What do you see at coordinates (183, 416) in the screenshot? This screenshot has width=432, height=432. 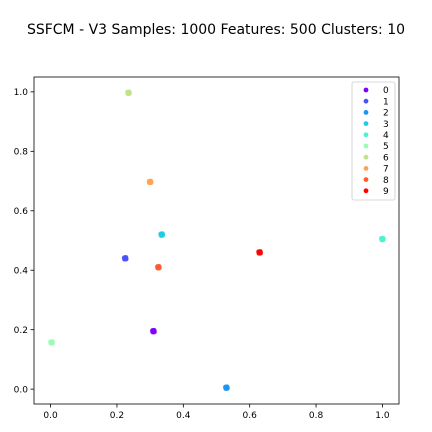 I see `x-tick-label: 0.4` at bounding box center [183, 416].